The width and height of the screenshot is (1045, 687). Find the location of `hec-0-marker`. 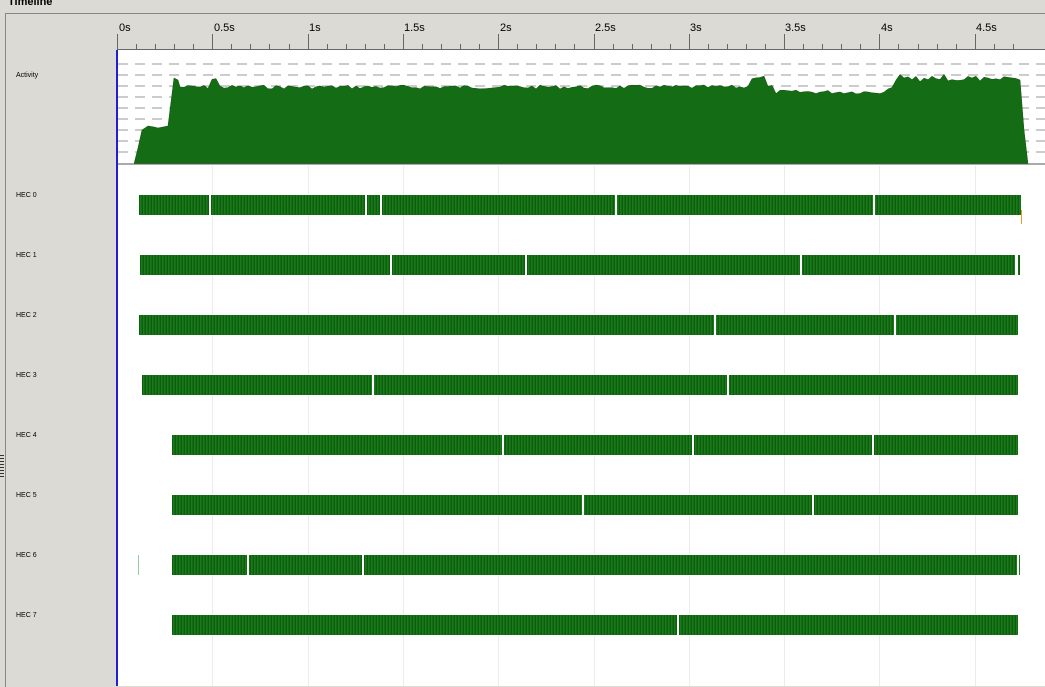

hec-0-marker is located at coordinates (1021, 217).